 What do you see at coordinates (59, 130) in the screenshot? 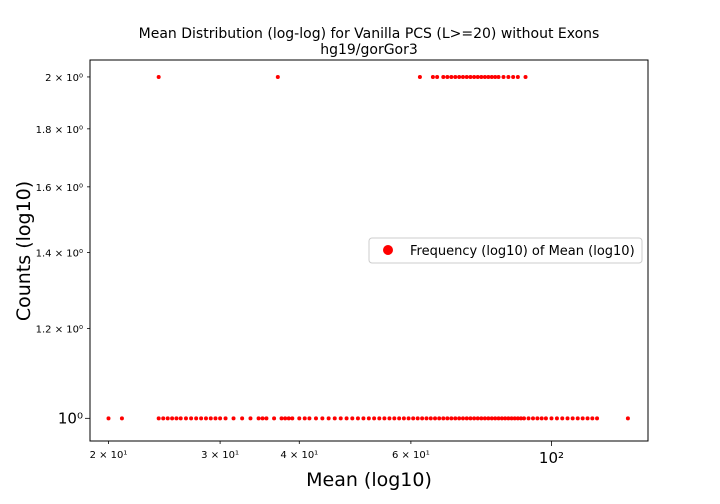
I see `y-tick-label: 1.8 × 10⁰` at bounding box center [59, 130].